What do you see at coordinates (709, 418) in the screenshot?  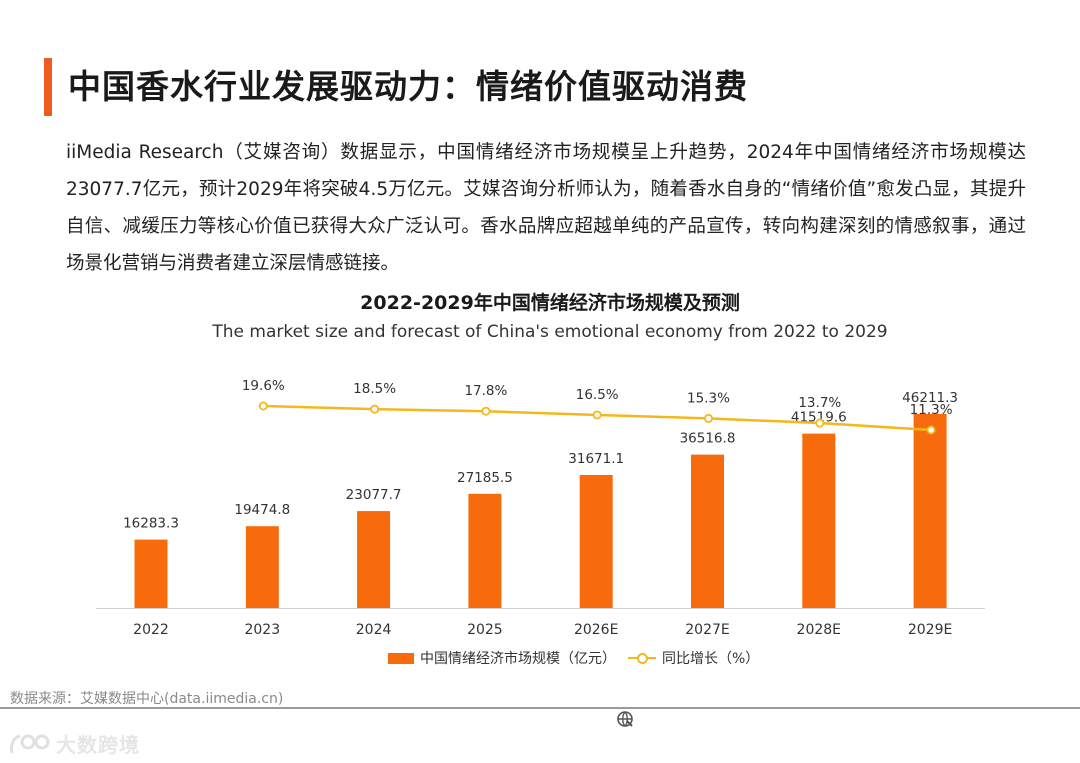 I see `growth-point-2027E` at bounding box center [709, 418].